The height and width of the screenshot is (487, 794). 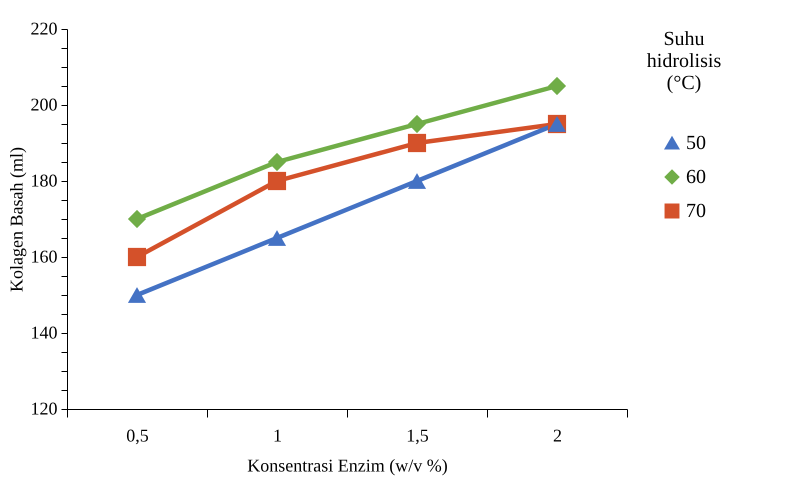 What do you see at coordinates (277, 436) in the screenshot?
I see `x-tick-label: 1` at bounding box center [277, 436].